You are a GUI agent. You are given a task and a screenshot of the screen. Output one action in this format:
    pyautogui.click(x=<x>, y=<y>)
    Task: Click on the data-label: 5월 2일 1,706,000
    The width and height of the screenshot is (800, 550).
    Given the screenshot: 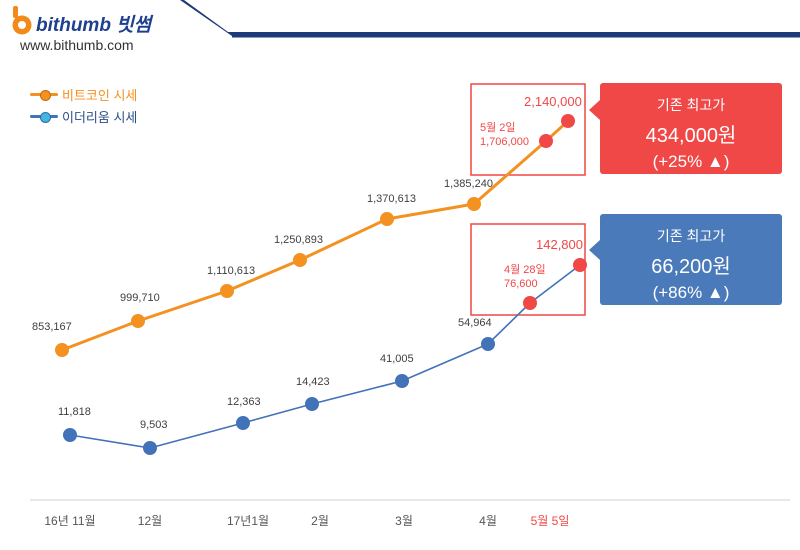 What is the action you would take?
    pyautogui.click(x=504, y=134)
    